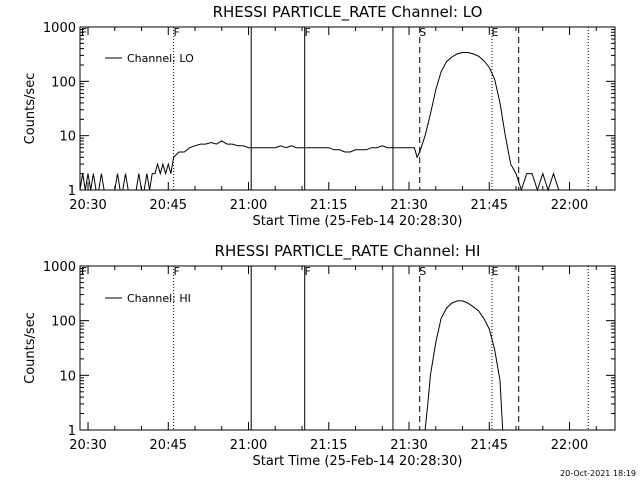 The image size is (640, 480). I want to click on legend-label: Channel: LO, so click(160, 58).